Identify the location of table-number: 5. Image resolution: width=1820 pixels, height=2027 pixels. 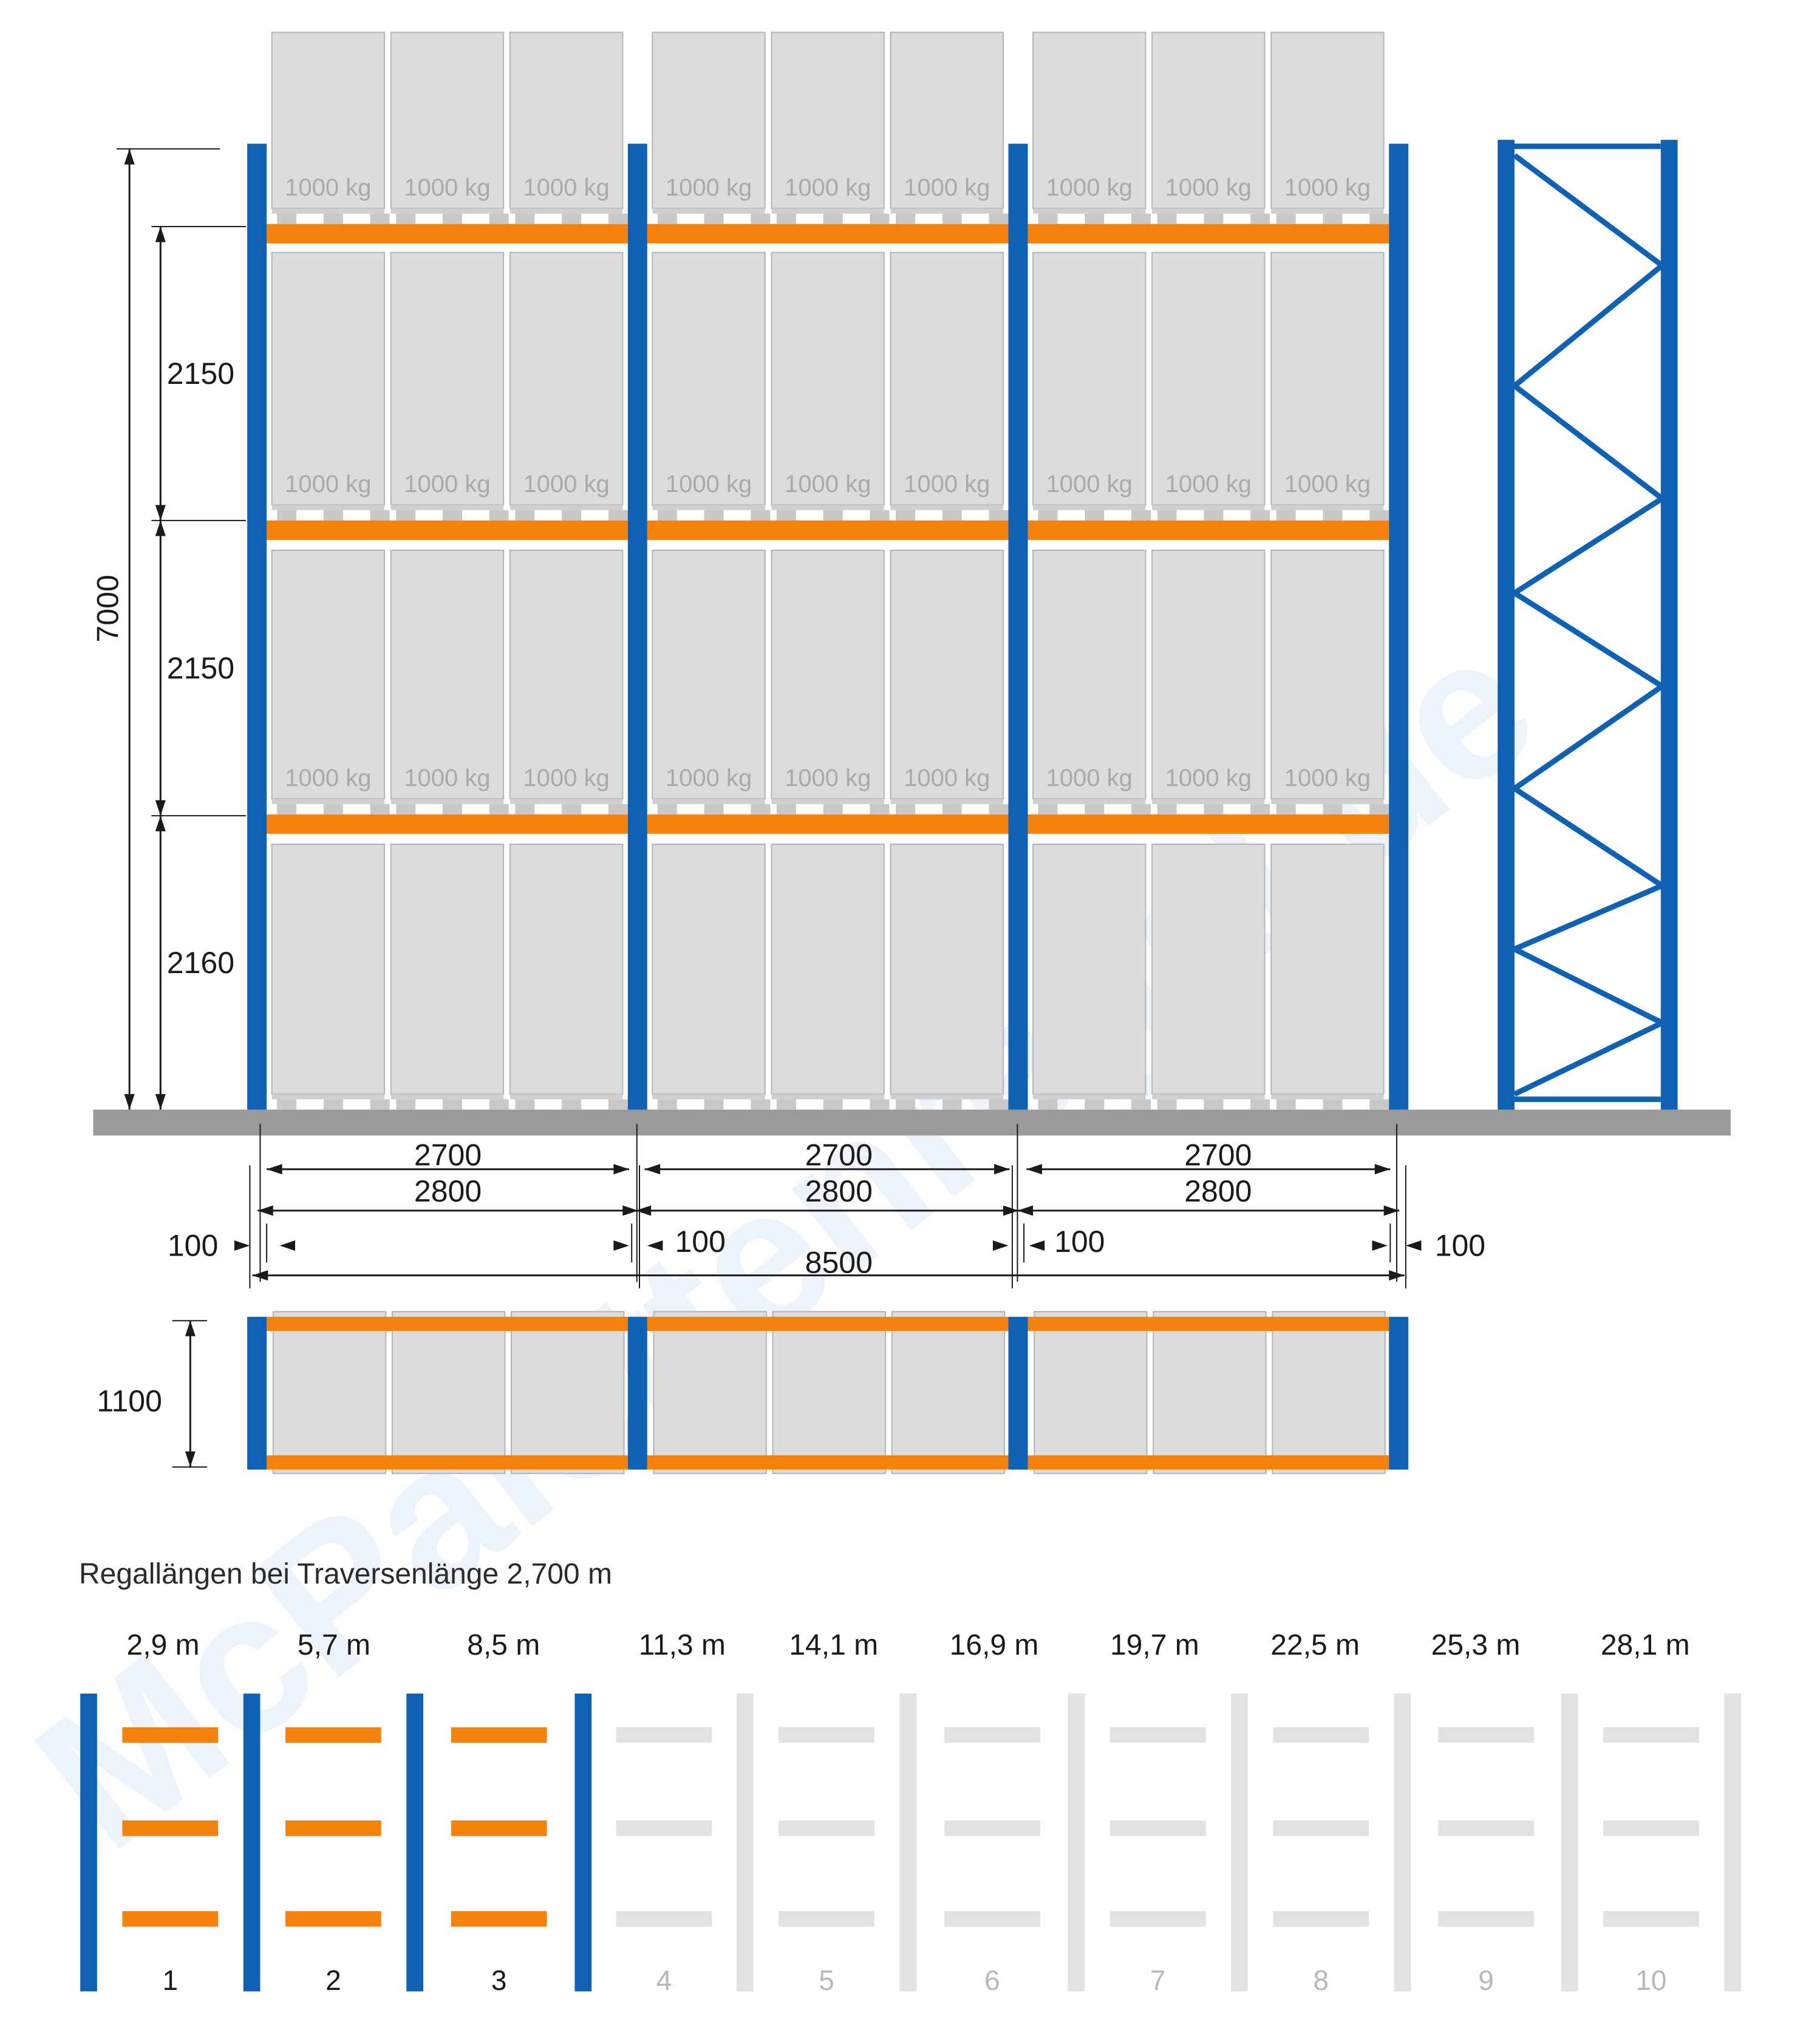
(826, 1980).